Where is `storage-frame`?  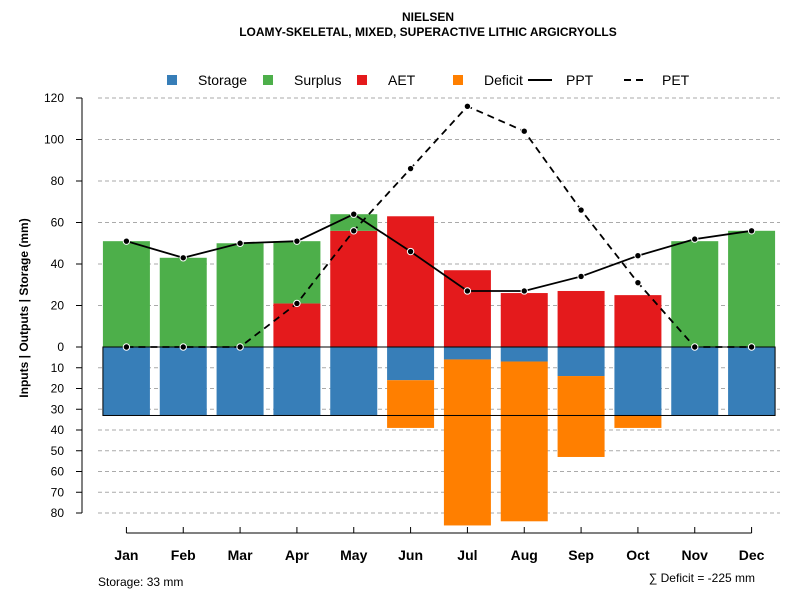
storage-frame is located at coordinates (439, 381).